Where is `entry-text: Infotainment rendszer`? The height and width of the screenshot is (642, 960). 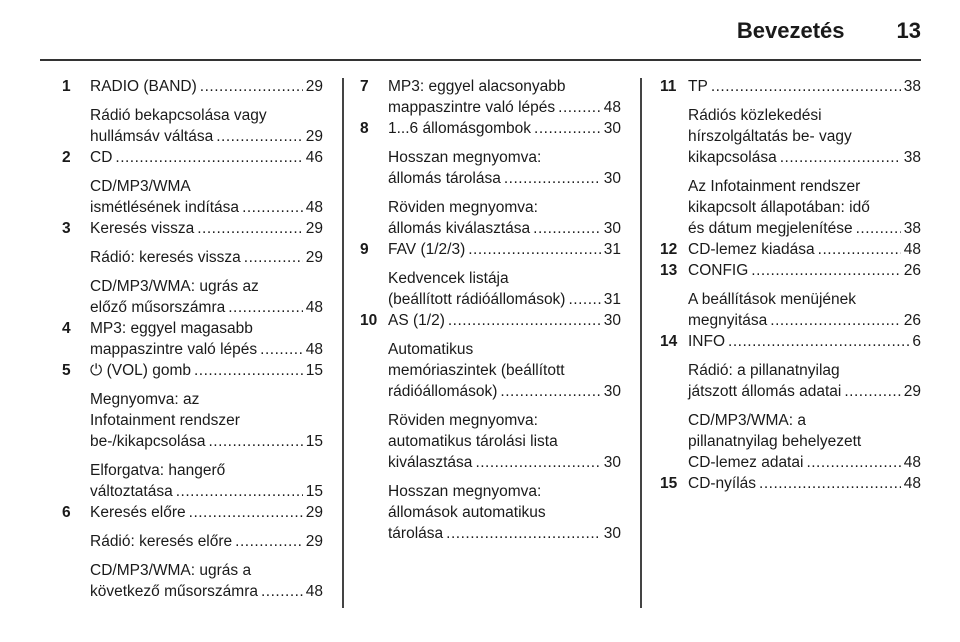
entry-text: Infotainment rendszer is located at coordinates (165, 420).